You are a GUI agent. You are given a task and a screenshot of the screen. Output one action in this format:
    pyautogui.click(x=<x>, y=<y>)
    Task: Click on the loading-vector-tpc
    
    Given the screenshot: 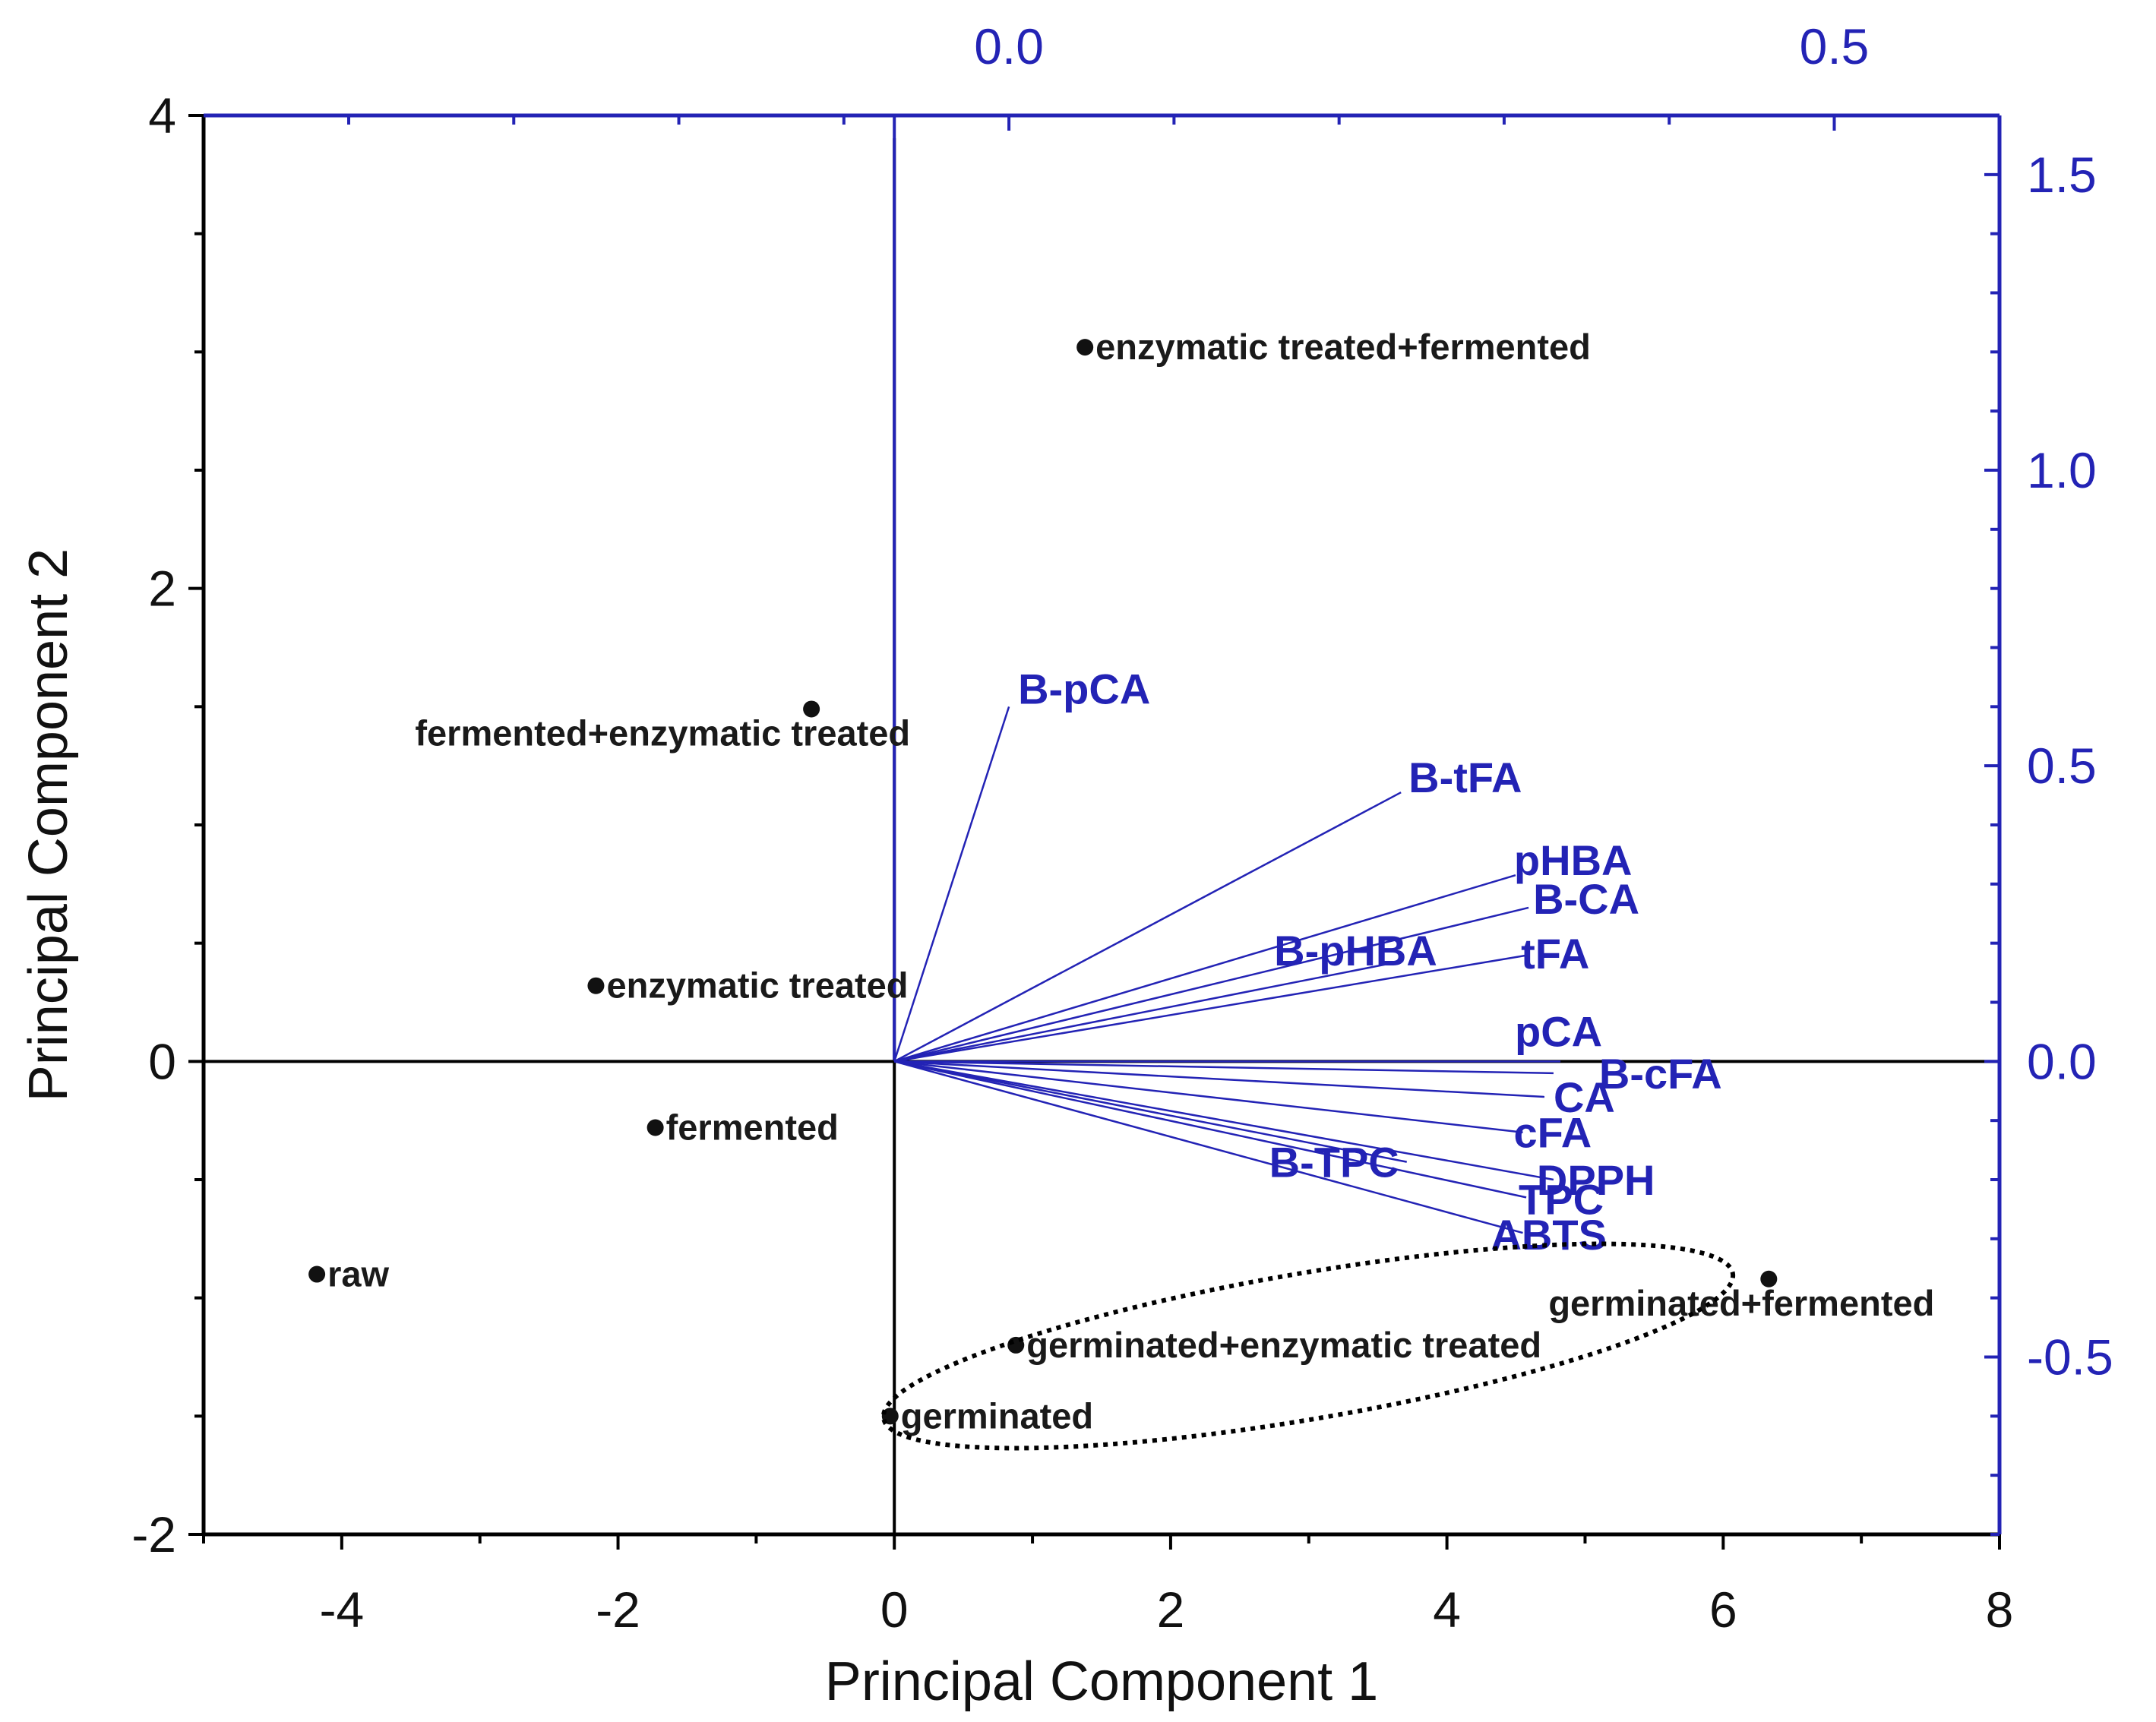 What is the action you would take?
    pyautogui.click(x=1210, y=1129)
    